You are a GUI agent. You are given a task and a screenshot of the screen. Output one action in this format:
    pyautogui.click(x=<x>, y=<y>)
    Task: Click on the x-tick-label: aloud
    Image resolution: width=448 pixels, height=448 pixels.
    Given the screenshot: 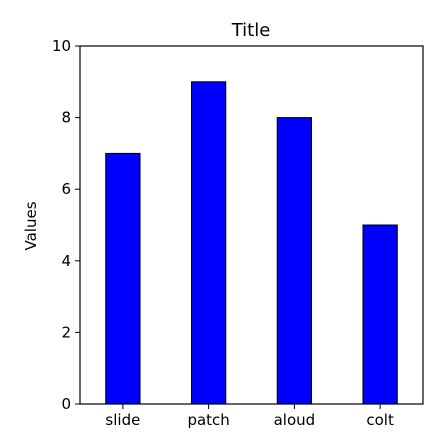 What is the action you would take?
    pyautogui.click(x=295, y=420)
    